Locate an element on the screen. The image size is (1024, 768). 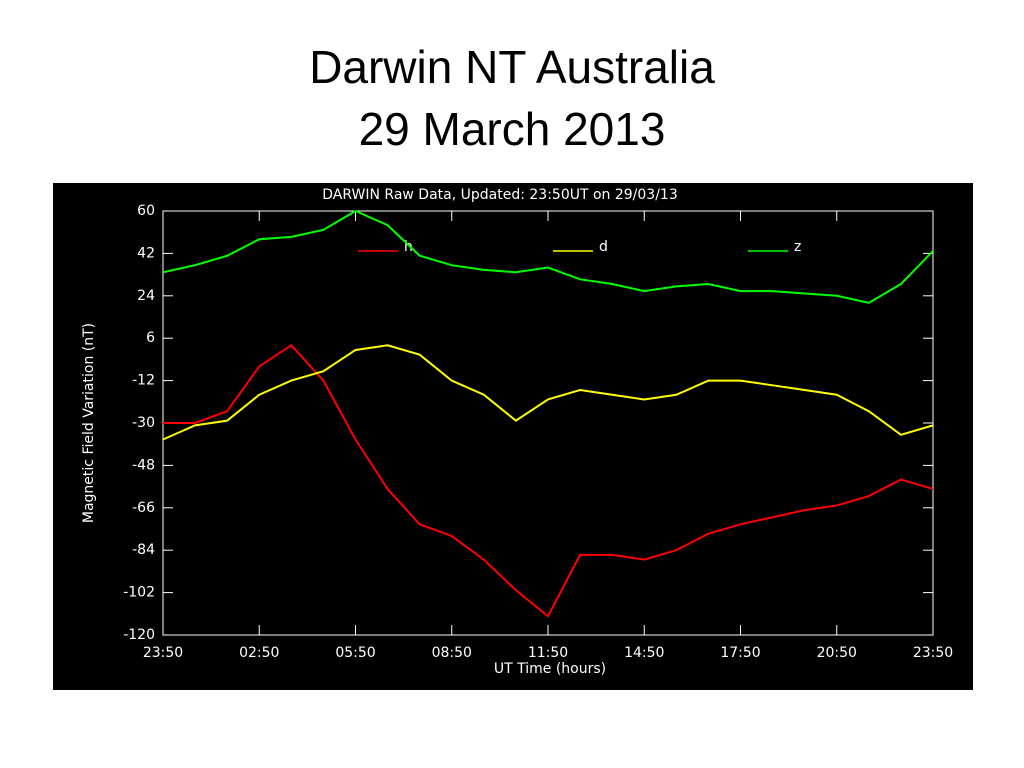
y-tick-label: 60 is located at coordinates (146, 211).